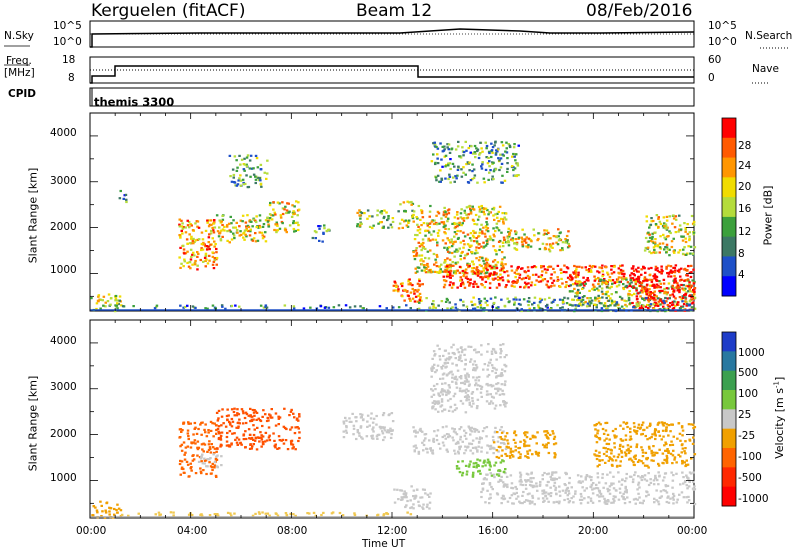 This screenshot has width=800, height=554. What do you see at coordinates (19, 61) in the screenshot?
I see `freq-label: Freq.` at bounding box center [19, 61].